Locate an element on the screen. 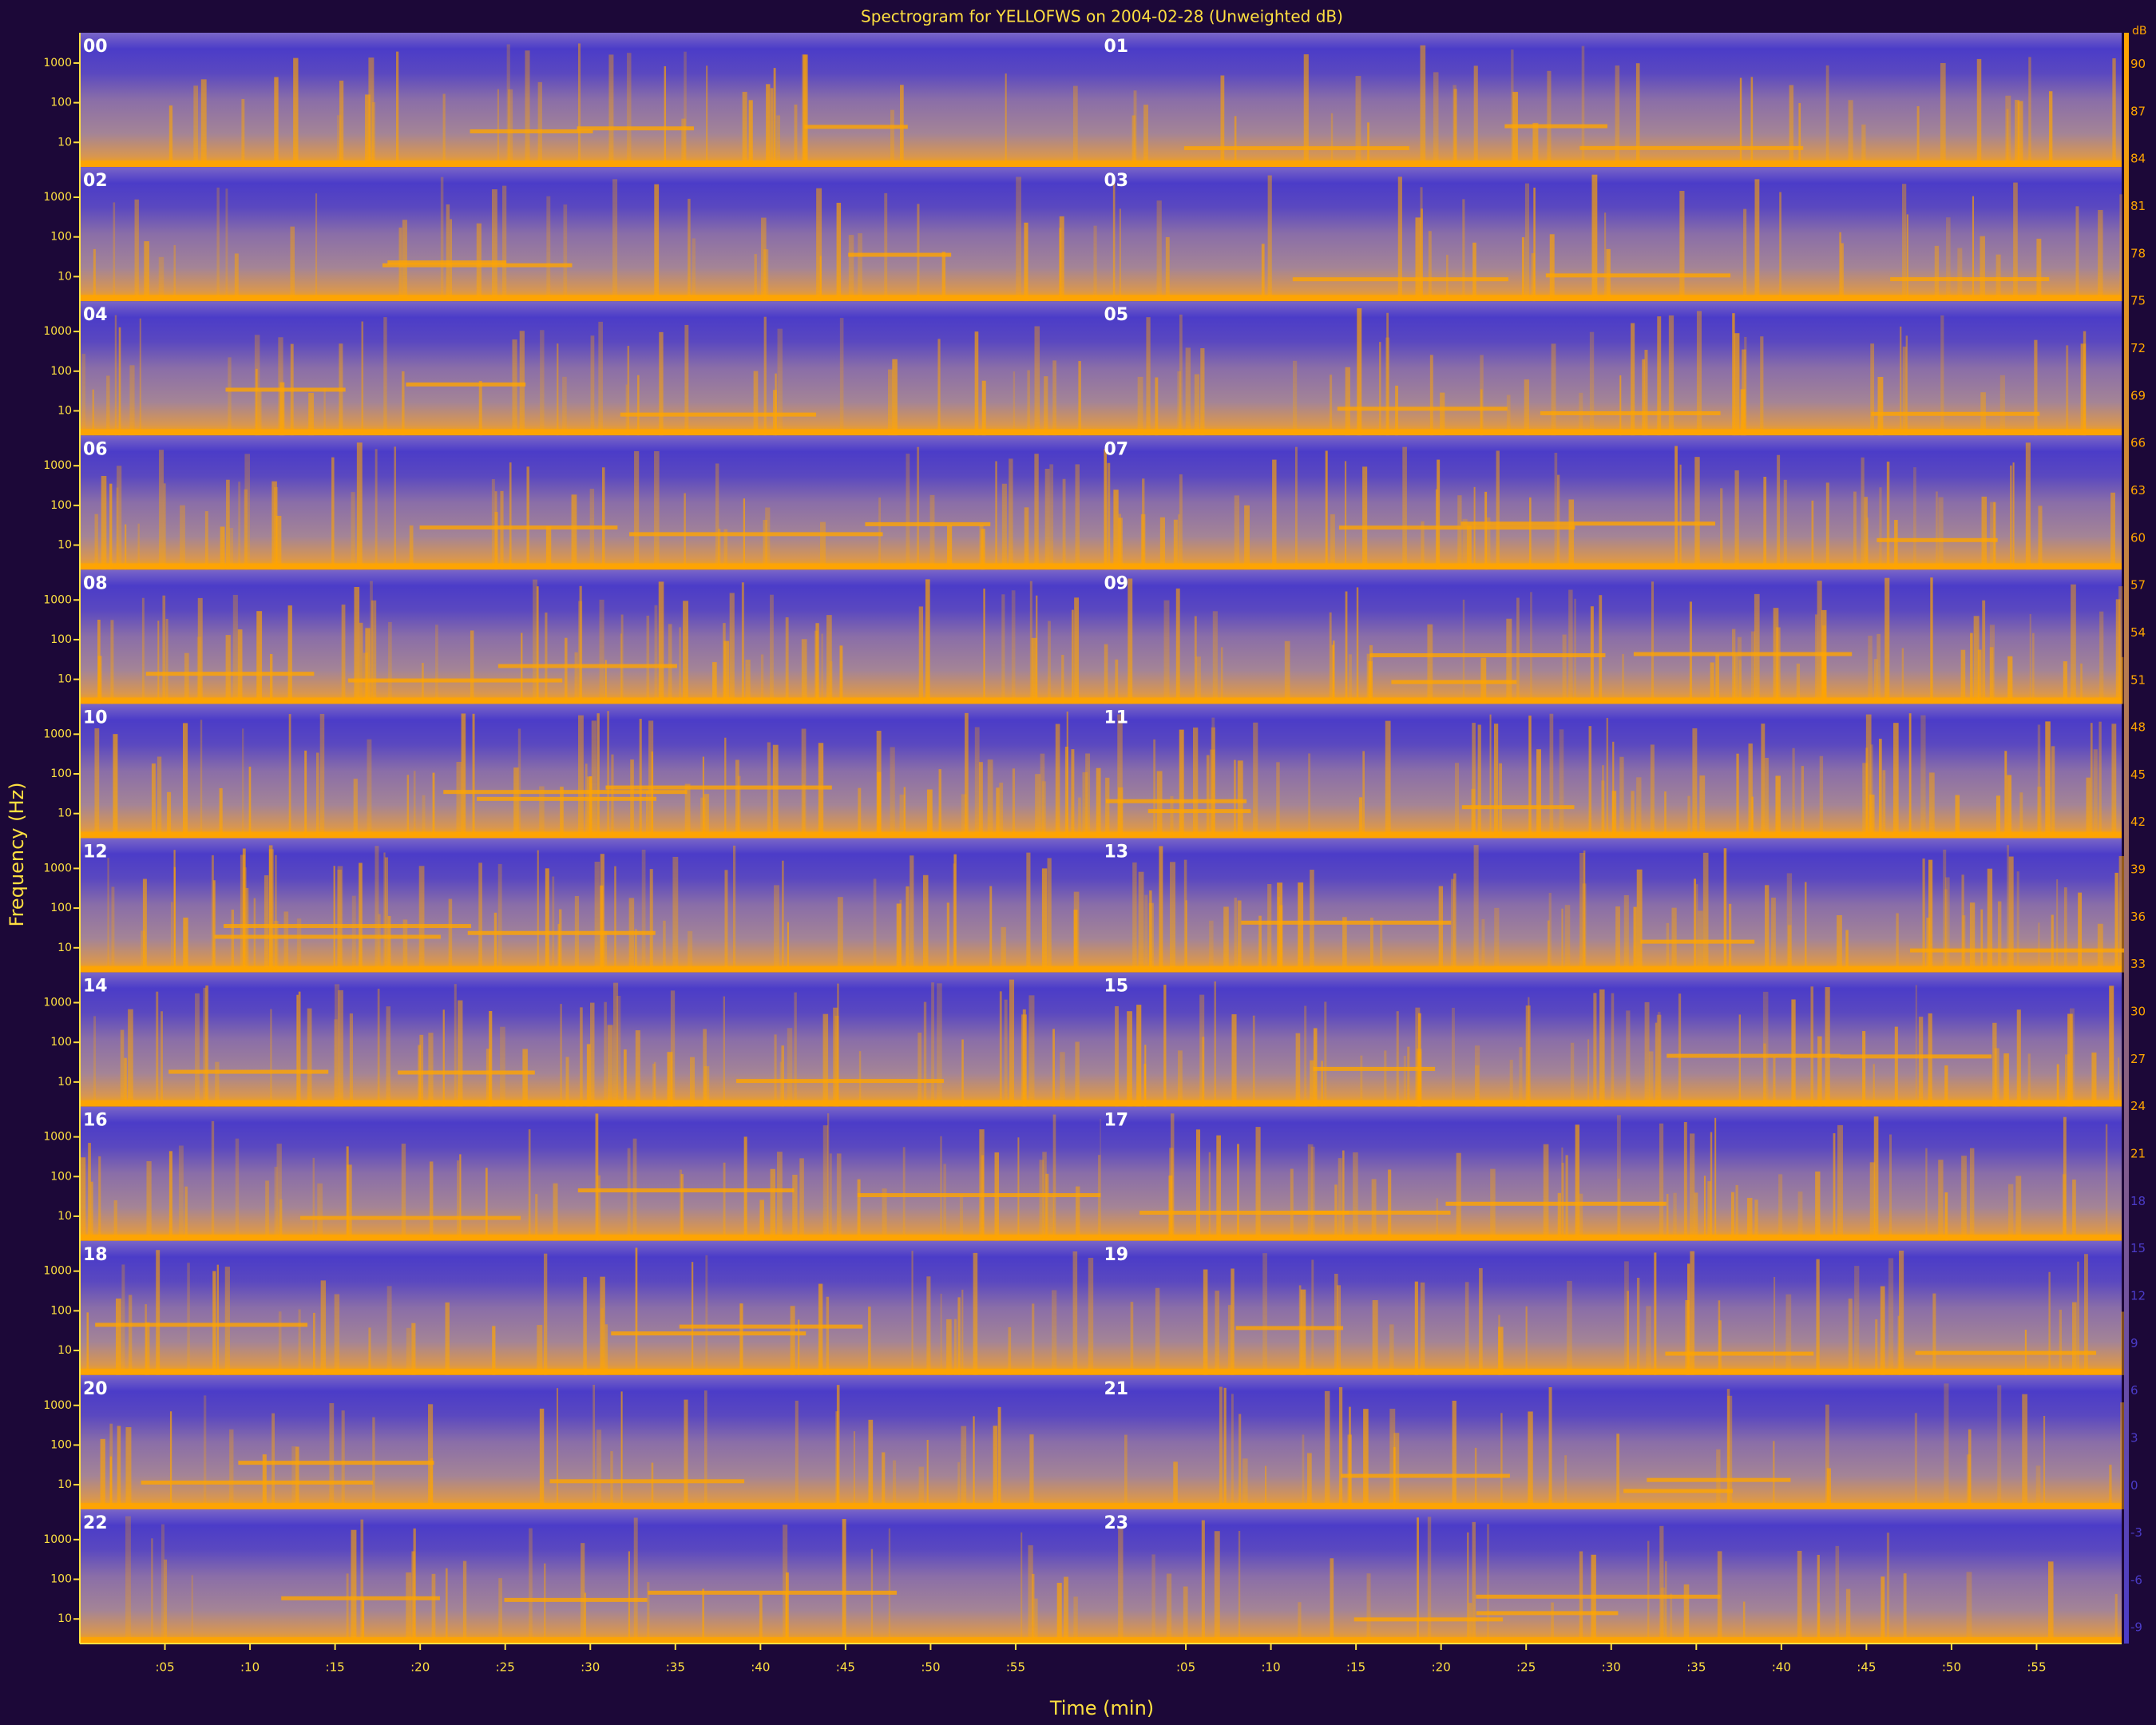 The width and height of the screenshot is (2156, 1725). x-tick-label: :20 is located at coordinates (1441, 1667).